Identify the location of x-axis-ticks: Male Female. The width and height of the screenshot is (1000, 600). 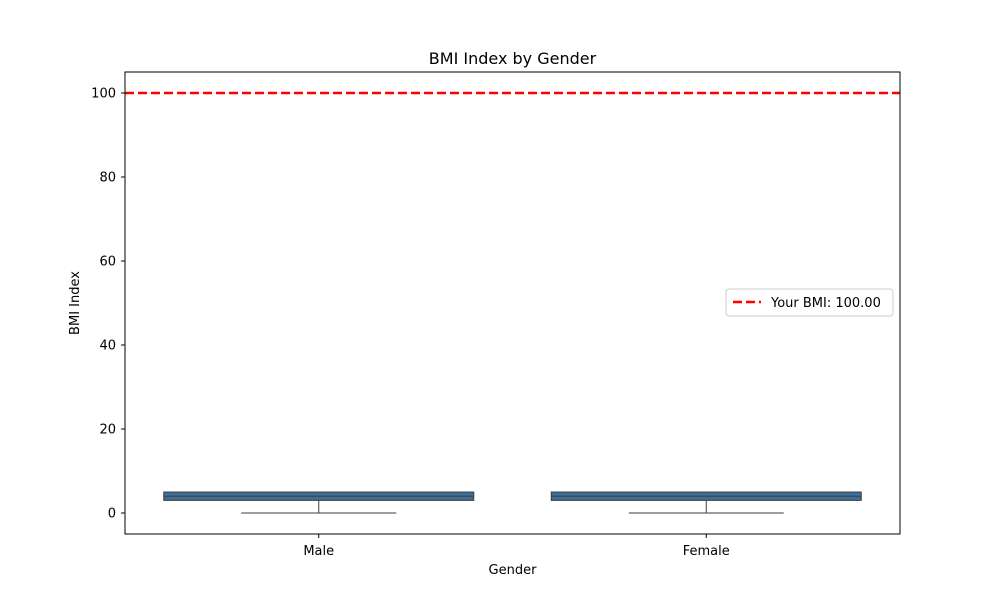
(516, 546).